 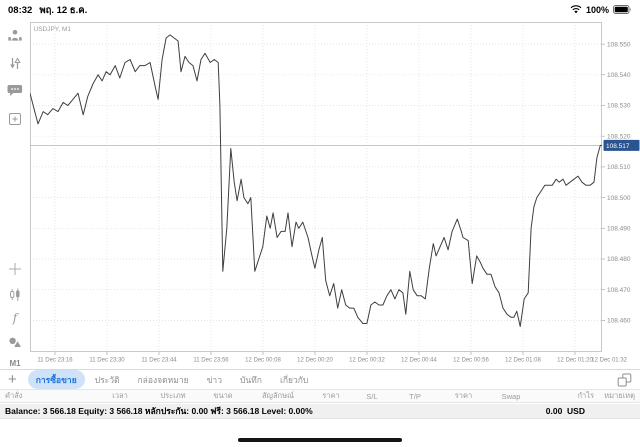 What do you see at coordinates (55, 360) in the screenshot?
I see `svg-text: 11 Dec 23:16` at bounding box center [55, 360].